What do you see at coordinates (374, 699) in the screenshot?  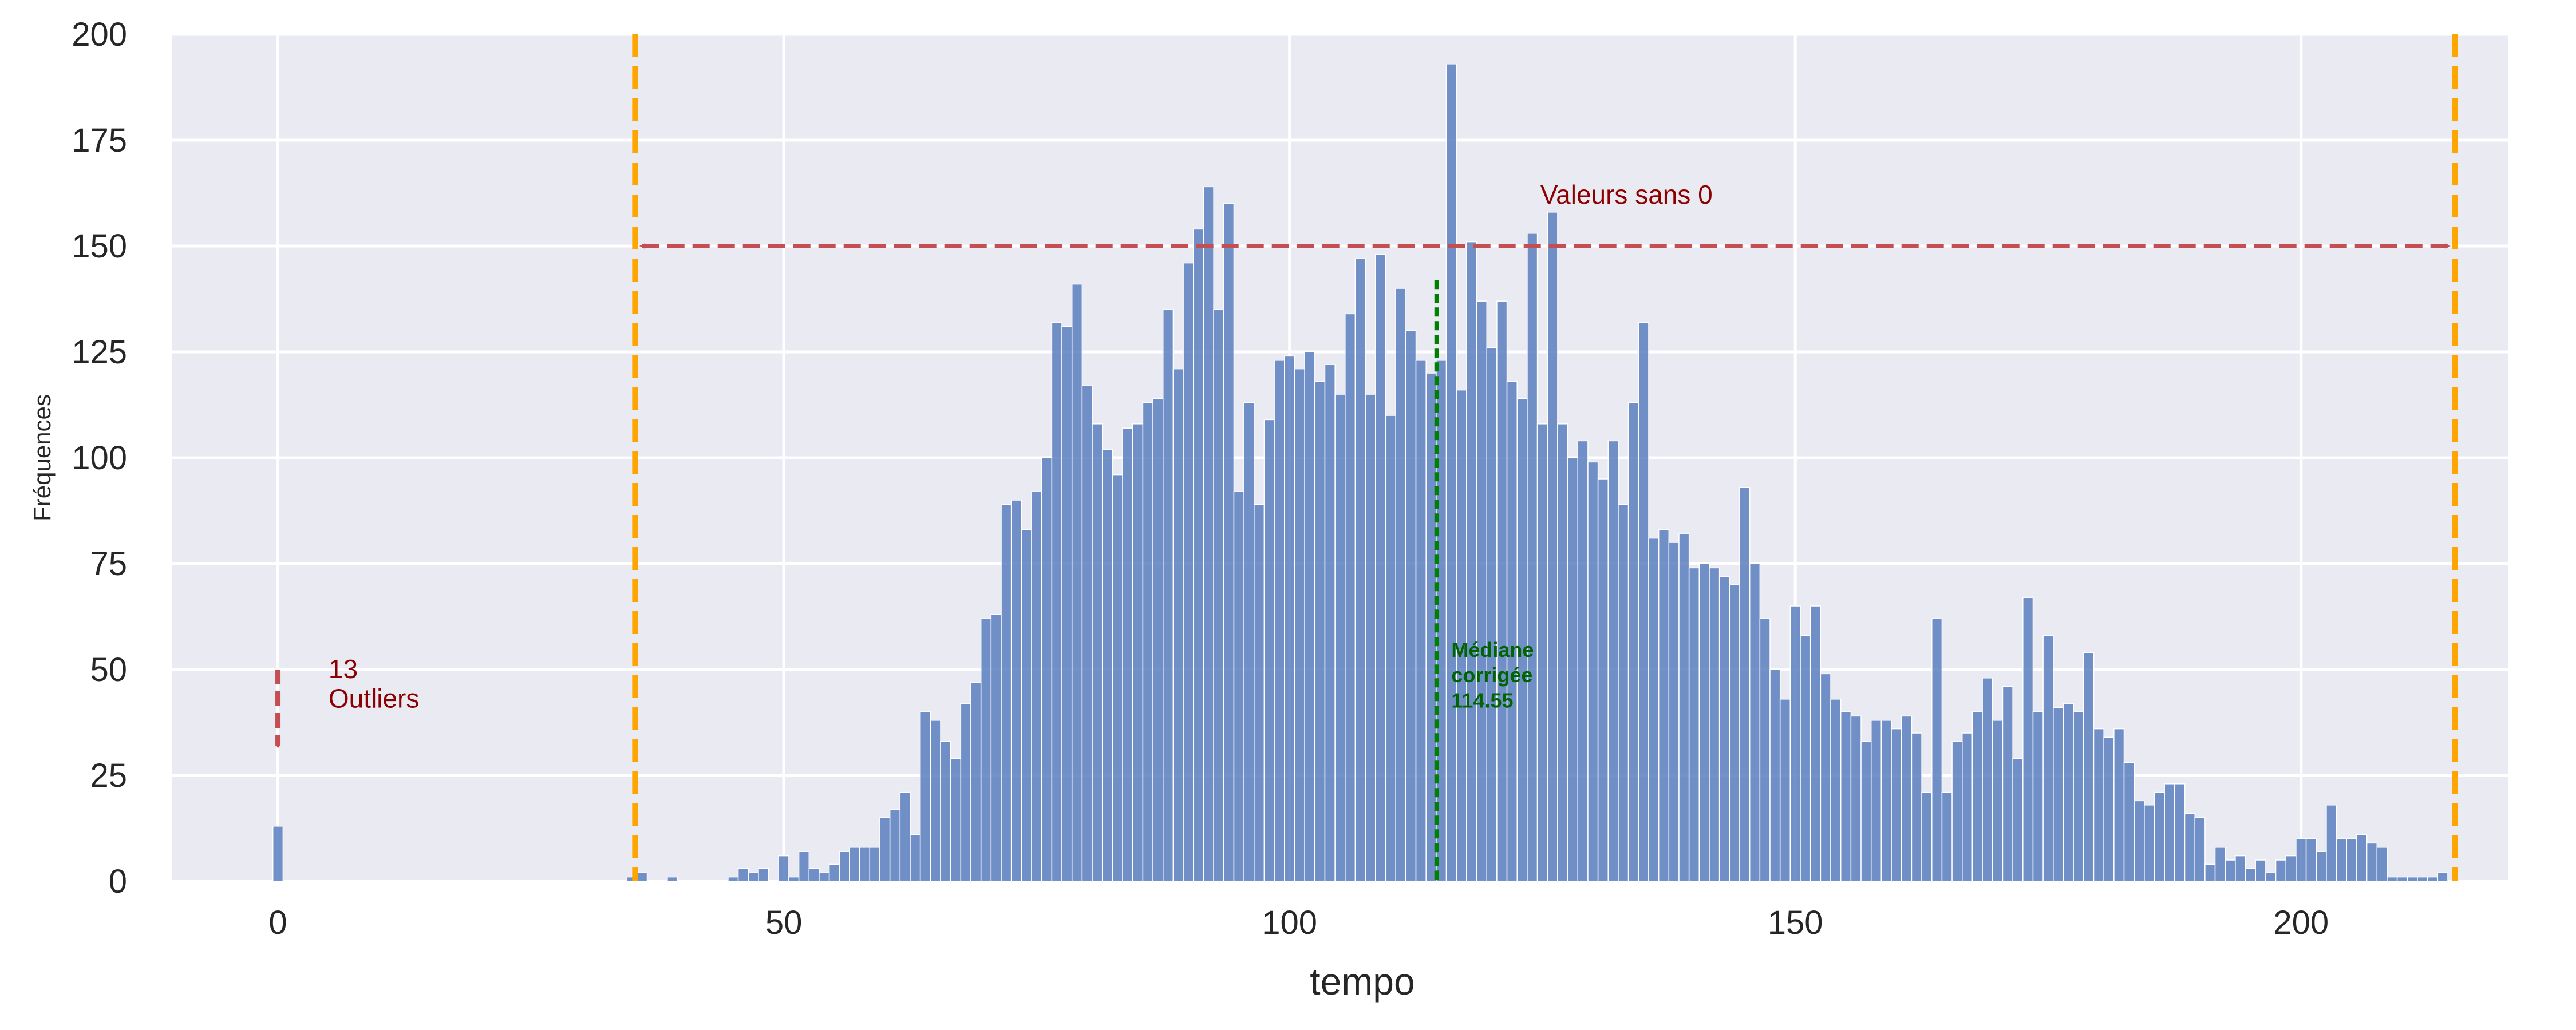 I see `outlier-text-label: Outliers` at bounding box center [374, 699].